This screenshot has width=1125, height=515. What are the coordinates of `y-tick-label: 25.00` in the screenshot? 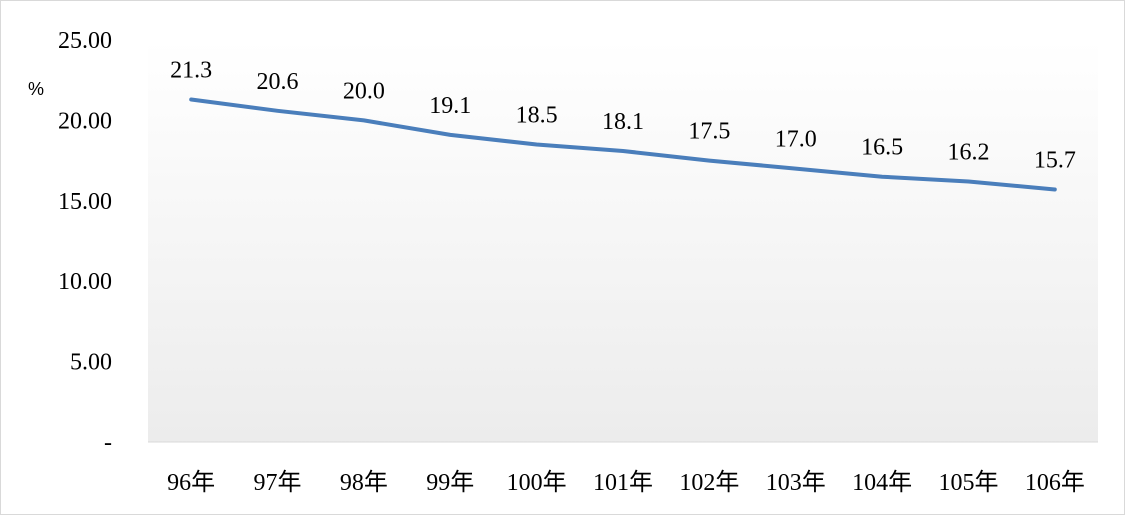 It's located at (85, 41).